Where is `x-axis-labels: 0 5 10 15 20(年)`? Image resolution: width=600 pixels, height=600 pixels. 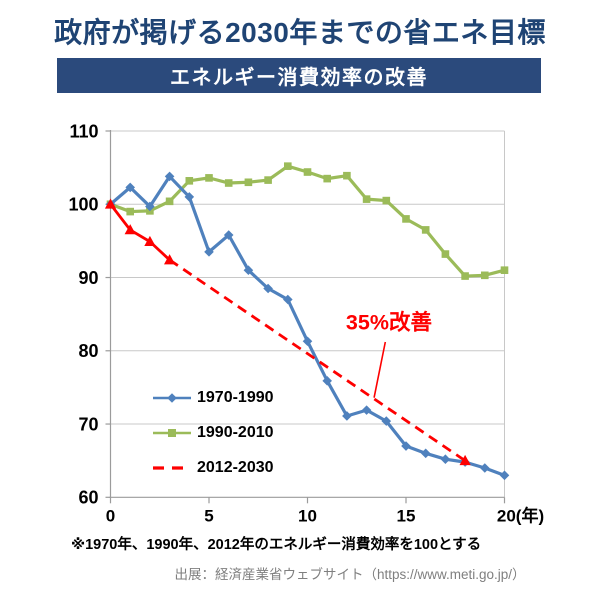 x-axis-labels: 0 5 10 15 20(年) is located at coordinates (325, 515).